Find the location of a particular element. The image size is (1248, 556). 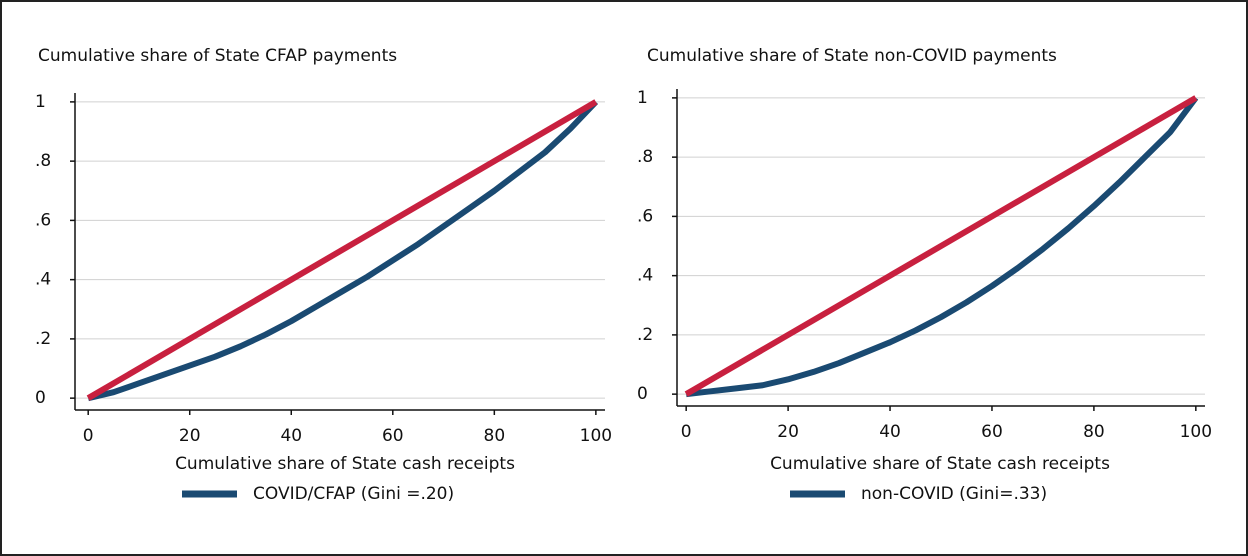

legend-label: non-COVID (Gini=.33) is located at coordinates (954, 494).